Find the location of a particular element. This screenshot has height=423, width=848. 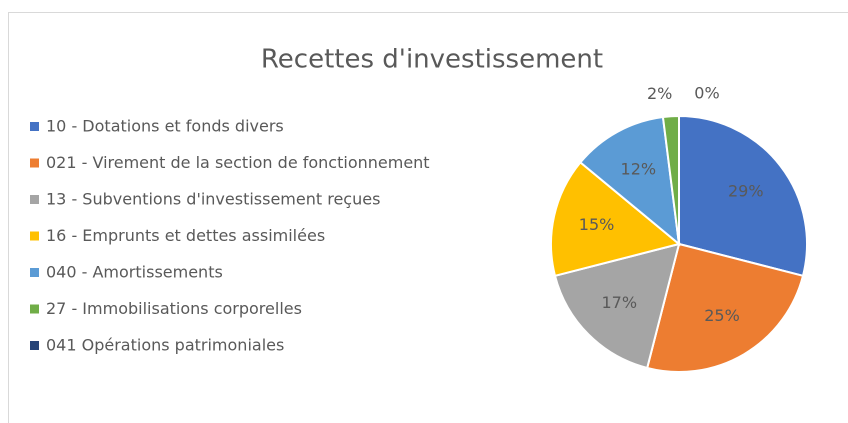

chart-title: Recettes d'investissement is located at coordinates (432, 60).